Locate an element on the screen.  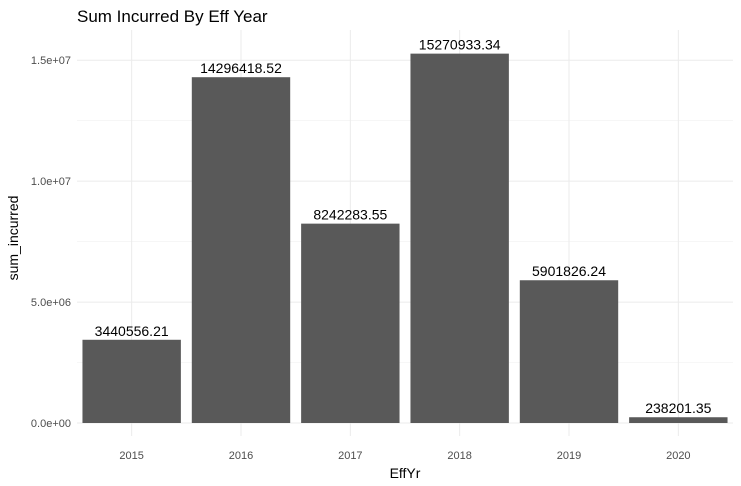
data-label: 5901826.24 is located at coordinates (569, 271).